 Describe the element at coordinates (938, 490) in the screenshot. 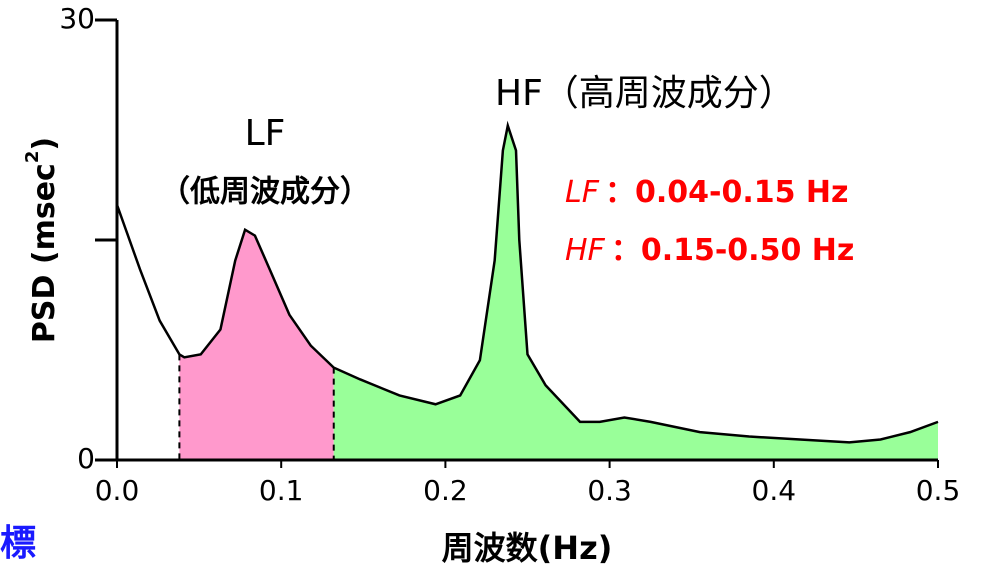

I see `x-tick-label: 0.5` at that location.